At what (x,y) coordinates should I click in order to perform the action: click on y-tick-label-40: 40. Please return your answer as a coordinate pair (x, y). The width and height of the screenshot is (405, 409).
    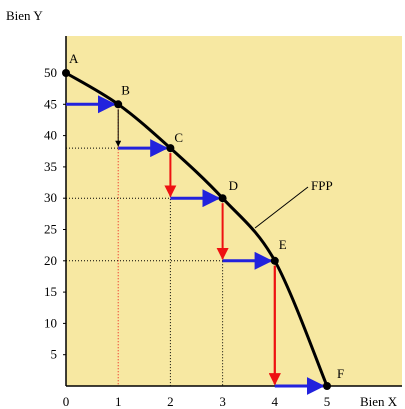
    Looking at the image, I should click on (50, 135).